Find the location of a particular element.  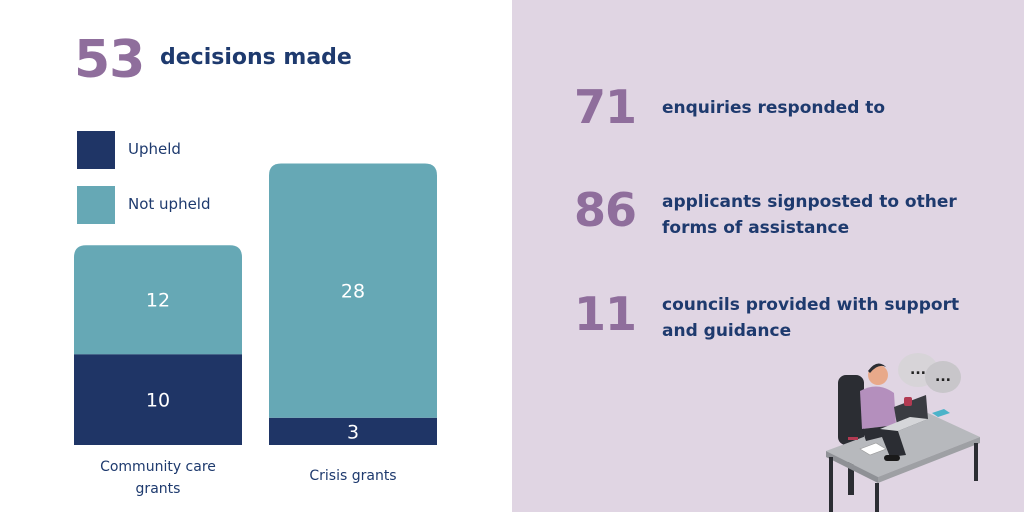

person-icon is located at coordinates (878, 375).